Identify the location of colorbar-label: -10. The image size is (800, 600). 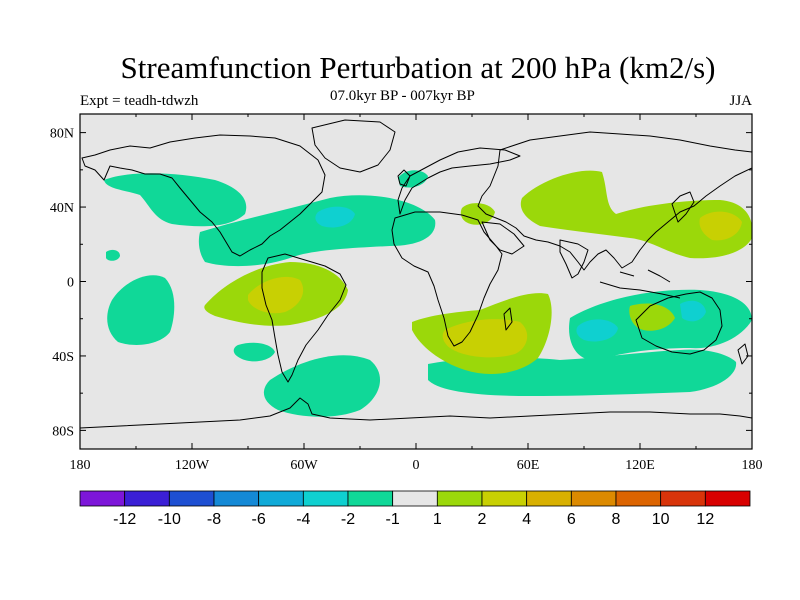
(169, 519).